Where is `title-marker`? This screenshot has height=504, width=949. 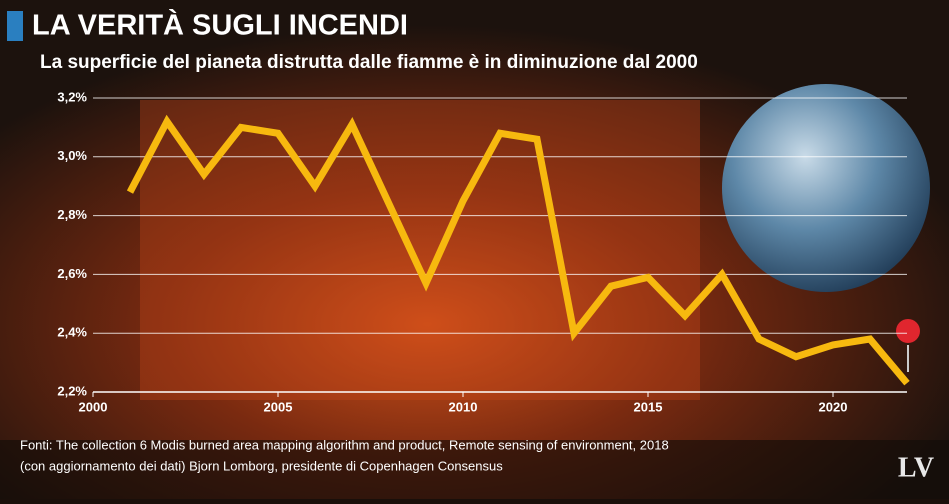
title-marker is located at coordinates (15, 26).